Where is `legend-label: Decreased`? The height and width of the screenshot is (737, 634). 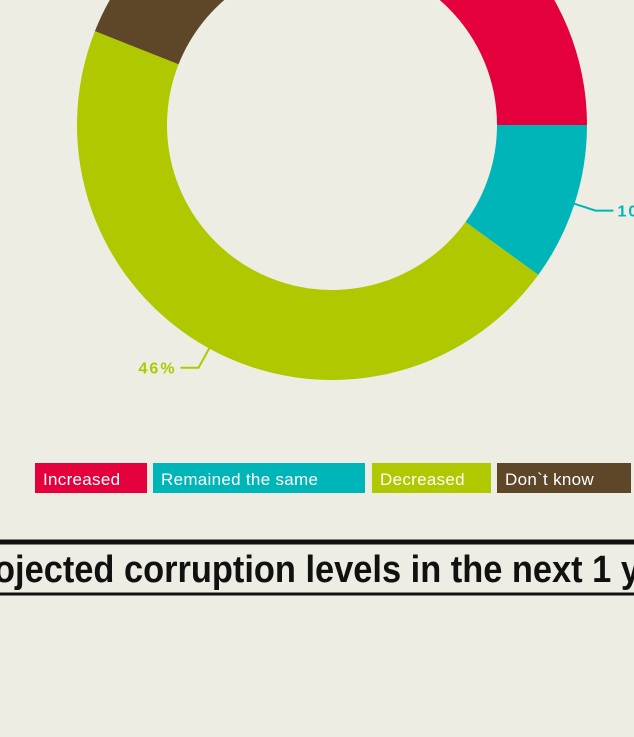 legend-label: Decreased is located at coordinates (422, 479).